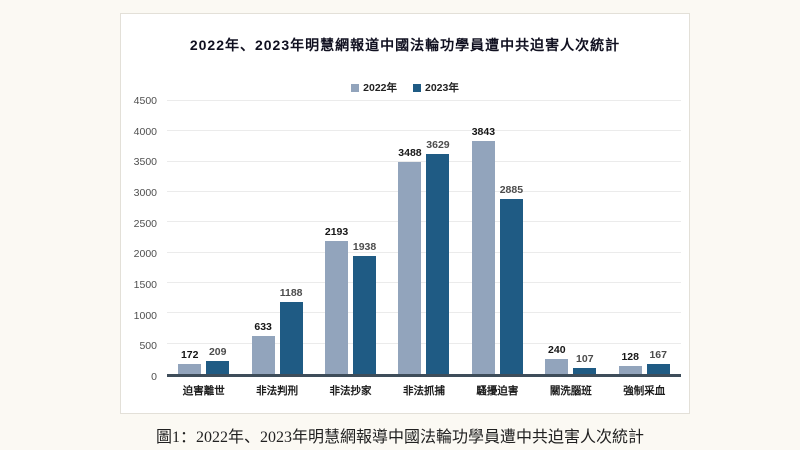 Image resolution: width=800 pixels, height=450 pixels. What do you see at coordinates (145, 315) in the screenshot?
I see `y-tick-label: 1000` at bounding box center [145, 315].